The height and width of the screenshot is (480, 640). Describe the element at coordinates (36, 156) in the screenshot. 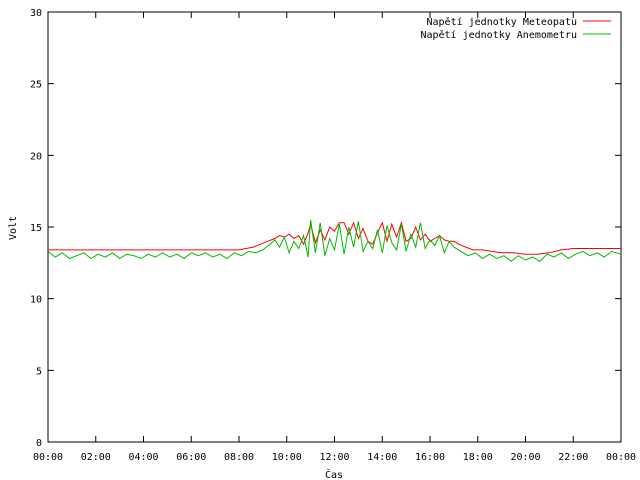

I see `y-tick-label: 20` at that location.